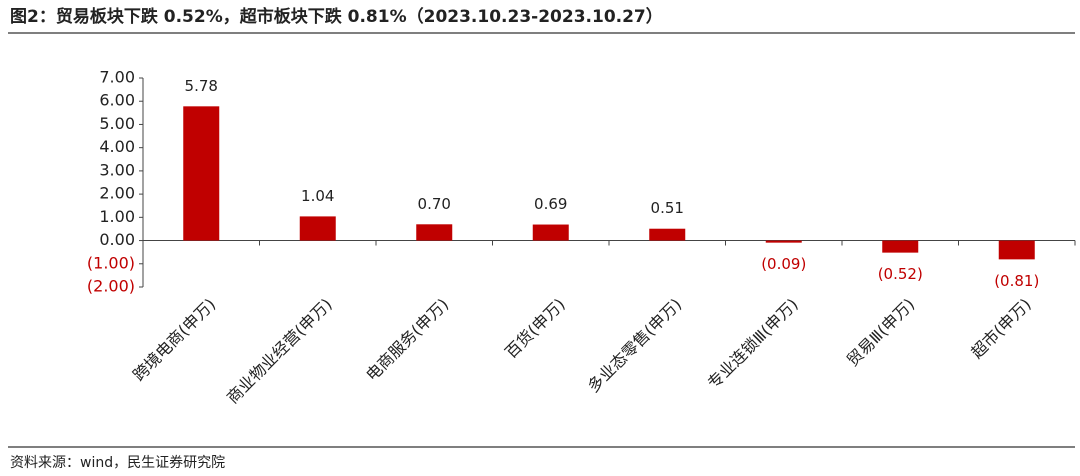 Image resolution: width=1080 pixels, height=476 pixels. What do you see at coordinates (117, 463) in the screenshot?
I see `source-note: 资料来源：wind，民生证券研究院` at bounding box center [117, 463].